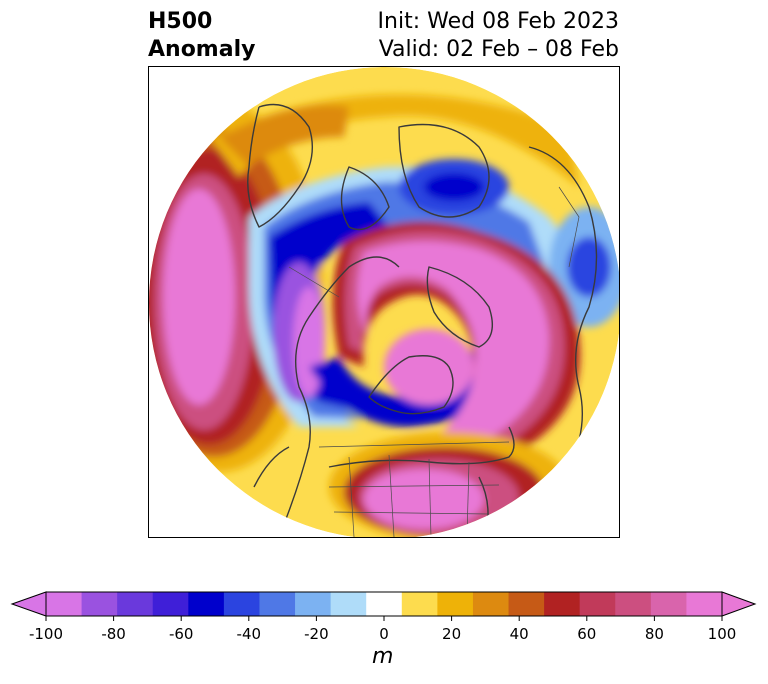 The image size is (768, 684). Describe the element at coordinates (429, 367) in the screenshot. I see `anomaly-hudson-ridge` at that location.